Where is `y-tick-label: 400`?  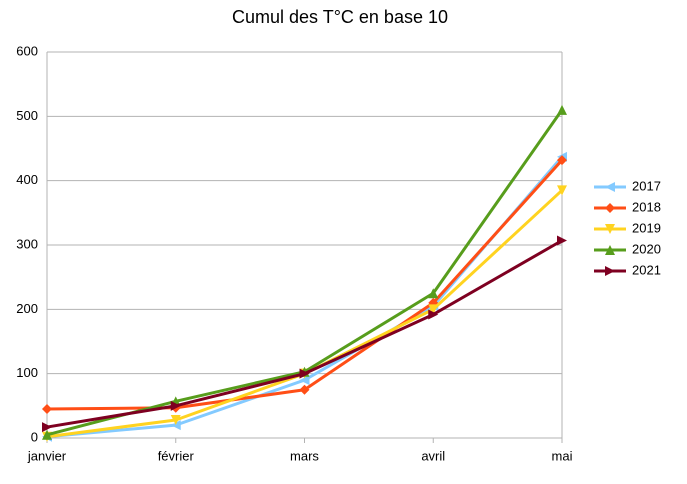 y-tick-label: 400 is located at coordinates (27, 179).